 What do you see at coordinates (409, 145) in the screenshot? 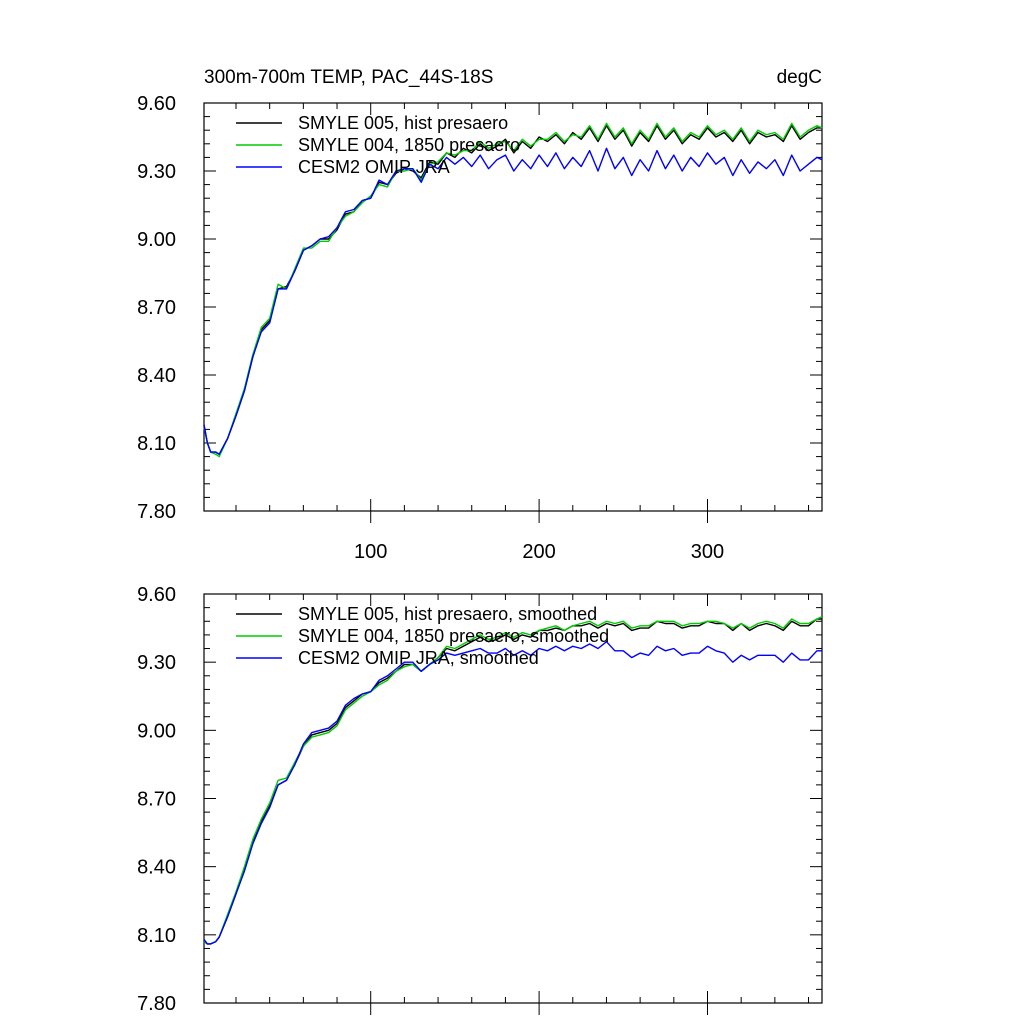
I see `legend-label: SMYLE 004, 1850 presaero` at bounding box center [409, 145].